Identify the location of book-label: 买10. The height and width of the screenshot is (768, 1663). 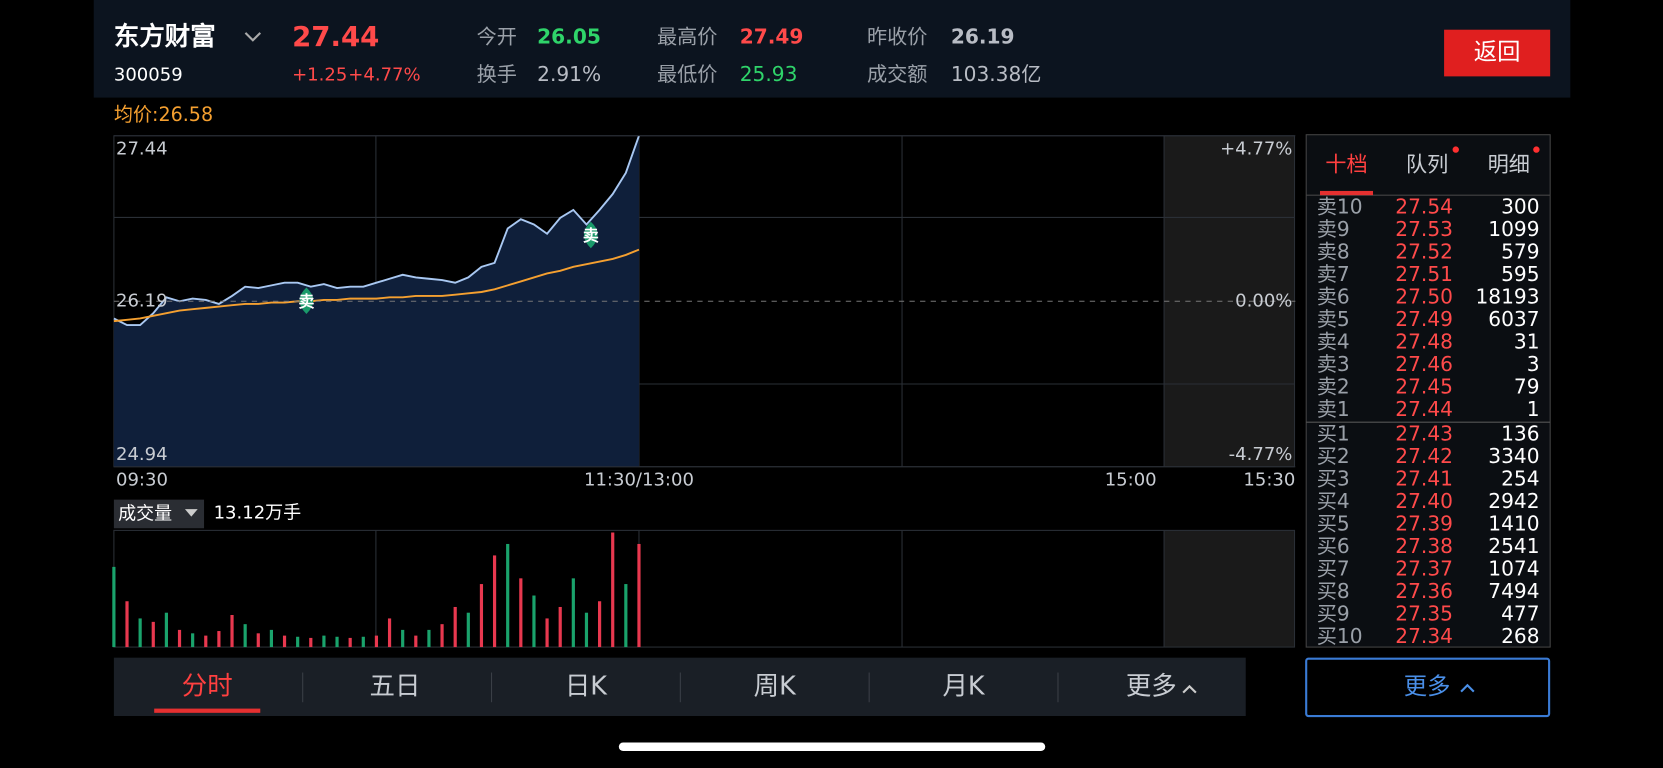
(1340, 636).